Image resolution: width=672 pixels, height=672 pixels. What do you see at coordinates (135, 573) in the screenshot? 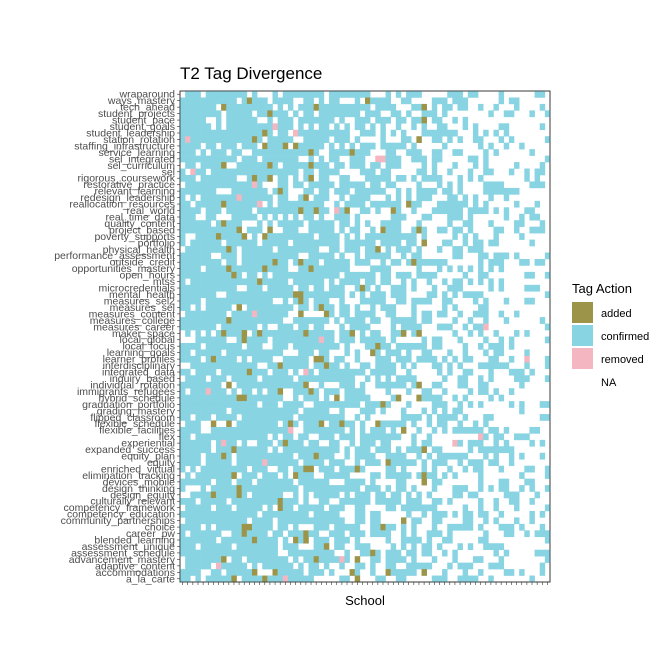
I see `y-tick-label: accommodations` at bounding box center [135, 573].